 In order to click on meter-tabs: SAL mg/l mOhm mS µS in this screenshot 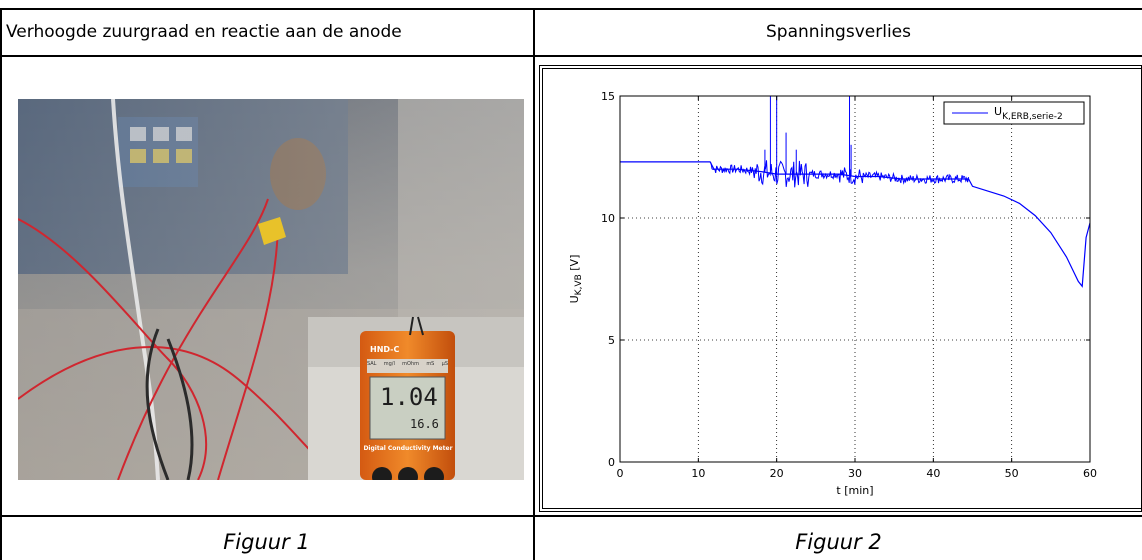, I will do `click(407, 364)`.